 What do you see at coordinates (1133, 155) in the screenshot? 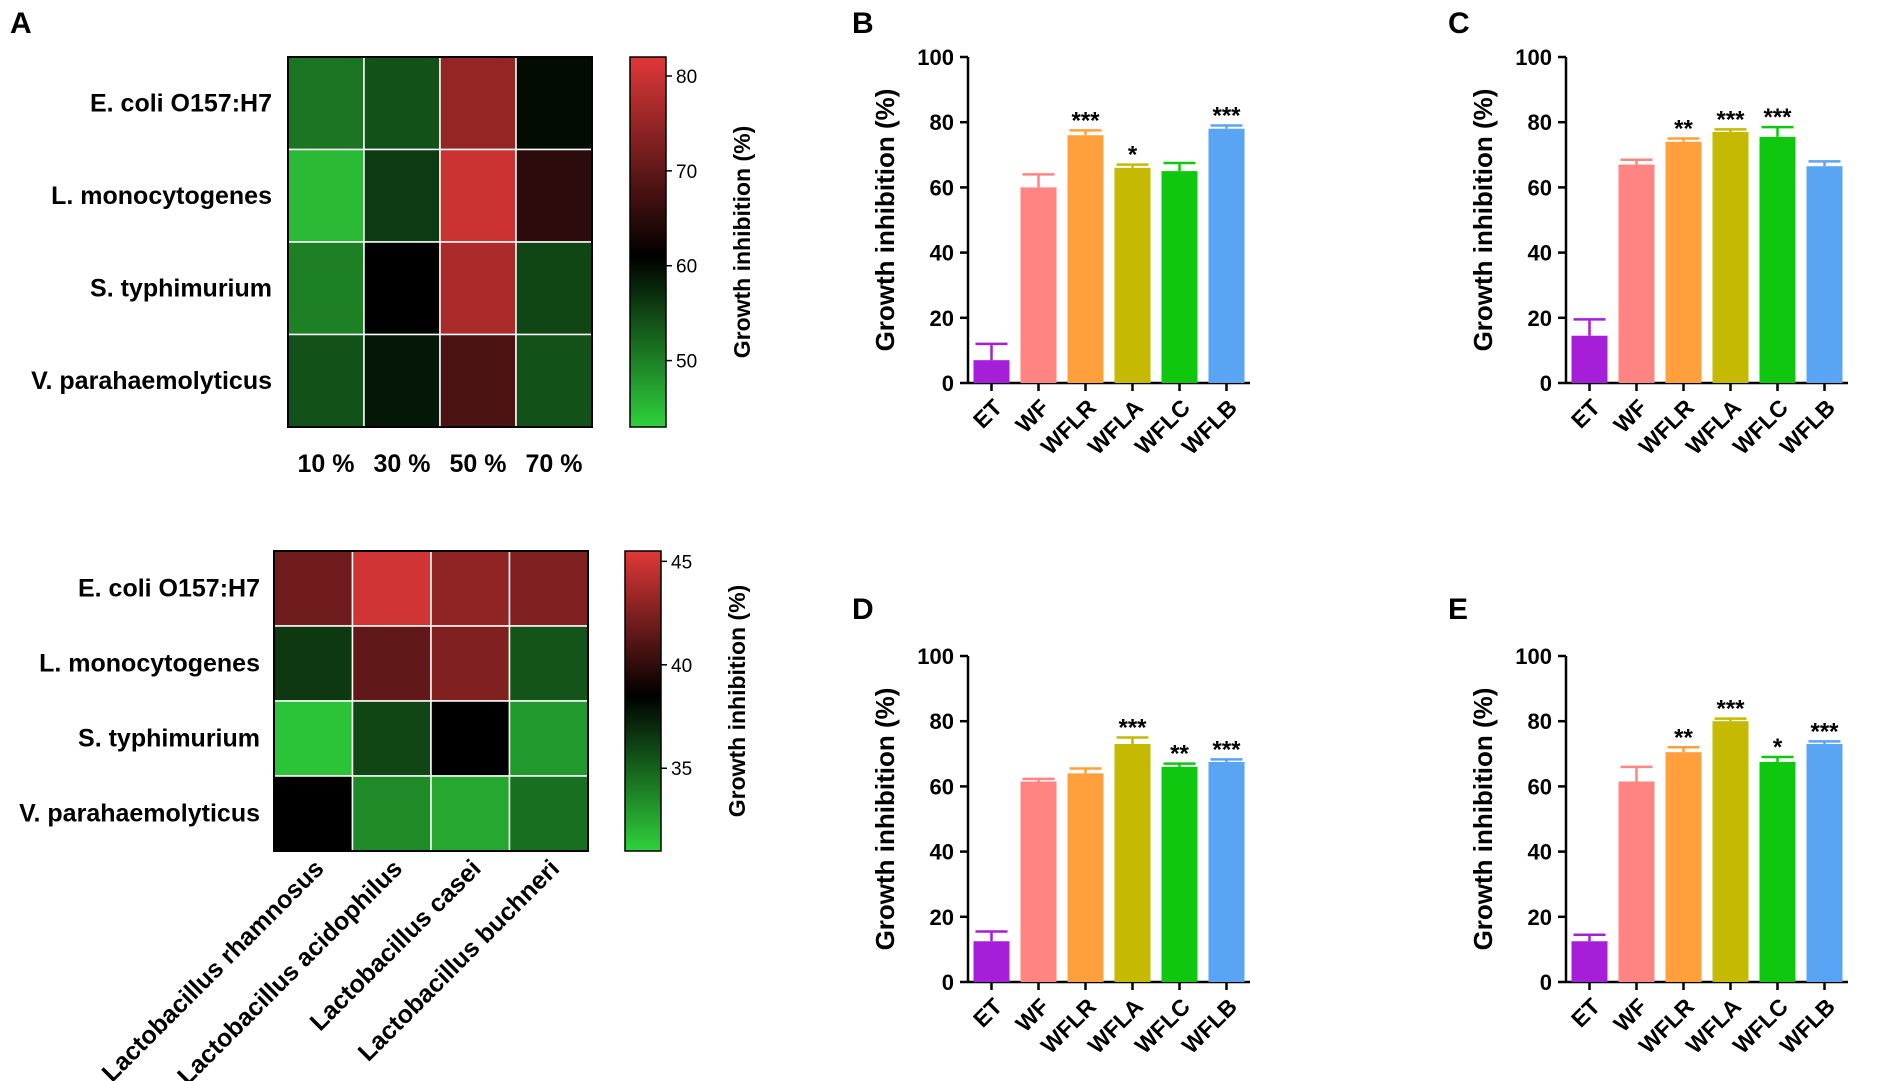
I see `significance-label: *` at bounding box center [1133, 155].